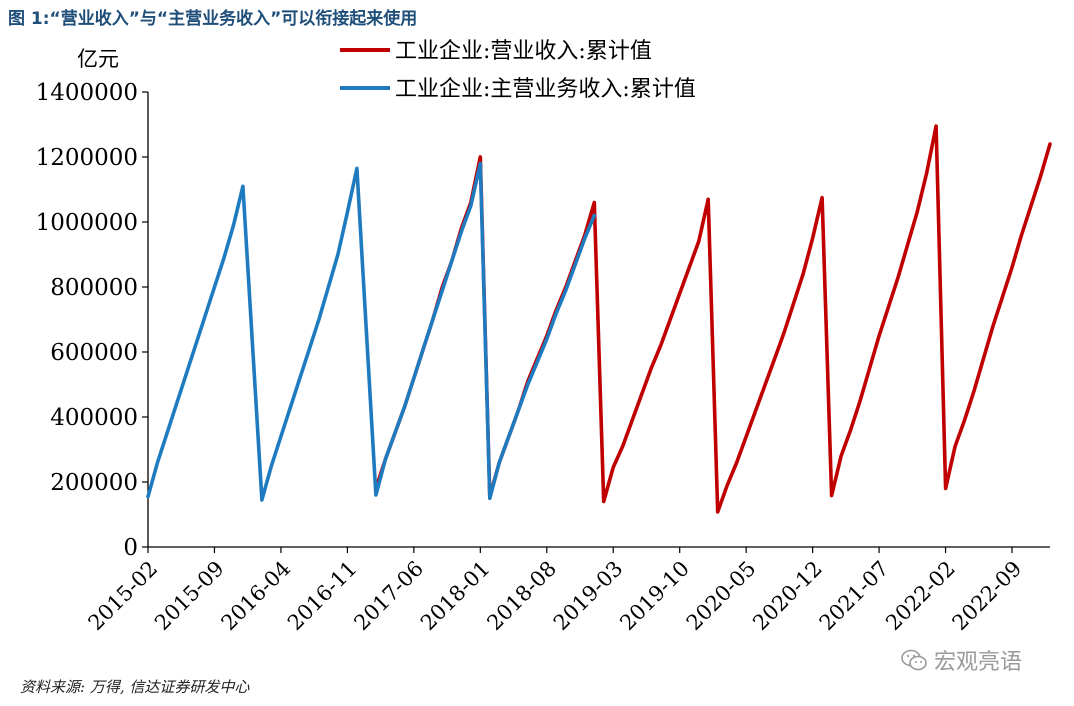 The height and width of the screenshot is (706, 1074). Describe the element at coordinates (388, 595) in the screenshot. I see `x-tick-label: 2017-06` at that location.